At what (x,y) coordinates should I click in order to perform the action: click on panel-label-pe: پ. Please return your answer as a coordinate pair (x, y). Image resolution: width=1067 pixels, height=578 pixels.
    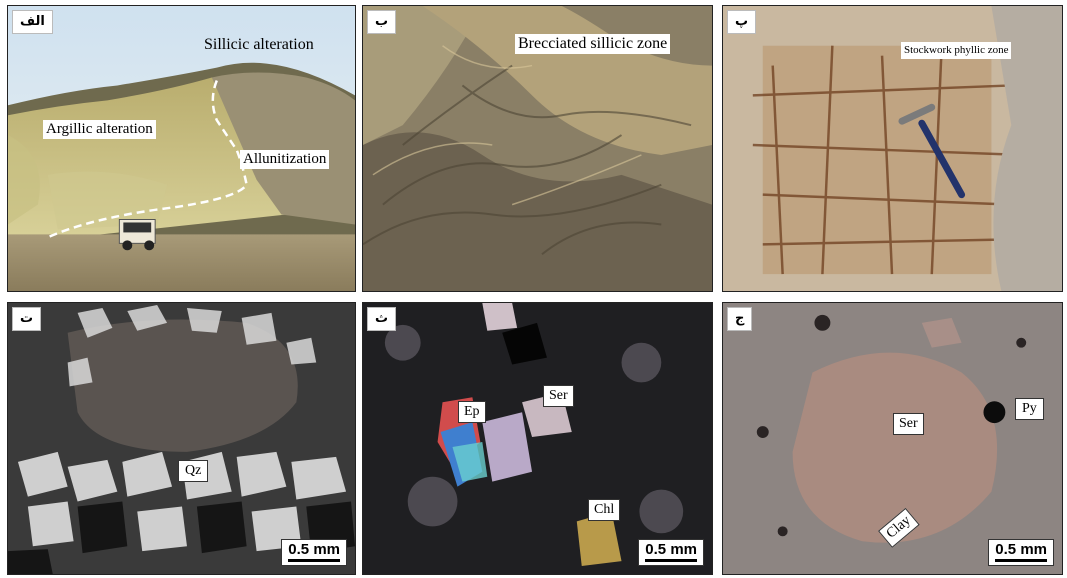
    Looking at the image, I should click on (742, 22).